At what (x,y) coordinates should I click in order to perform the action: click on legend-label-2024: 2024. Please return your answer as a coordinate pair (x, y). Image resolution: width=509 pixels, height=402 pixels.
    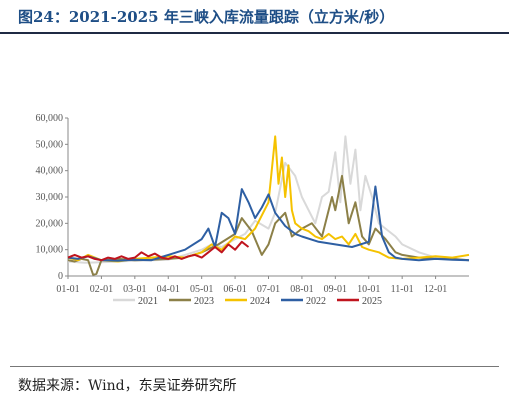
    Looking at the image, I should click on (260, 301).